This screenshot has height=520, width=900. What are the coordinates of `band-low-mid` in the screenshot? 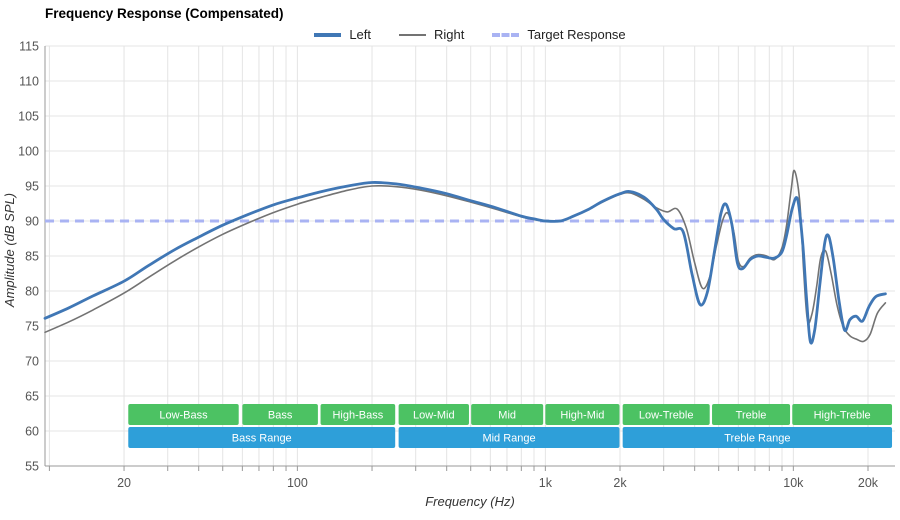 It's located at (433, 414).